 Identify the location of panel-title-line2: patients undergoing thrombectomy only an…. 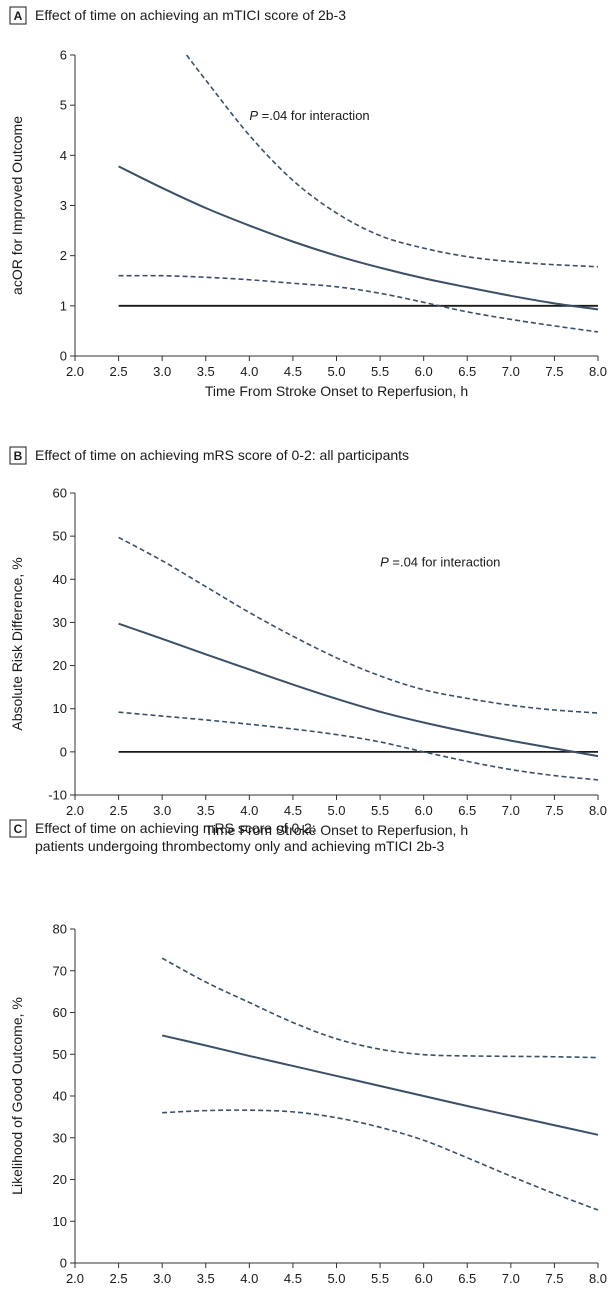
(240, 846).